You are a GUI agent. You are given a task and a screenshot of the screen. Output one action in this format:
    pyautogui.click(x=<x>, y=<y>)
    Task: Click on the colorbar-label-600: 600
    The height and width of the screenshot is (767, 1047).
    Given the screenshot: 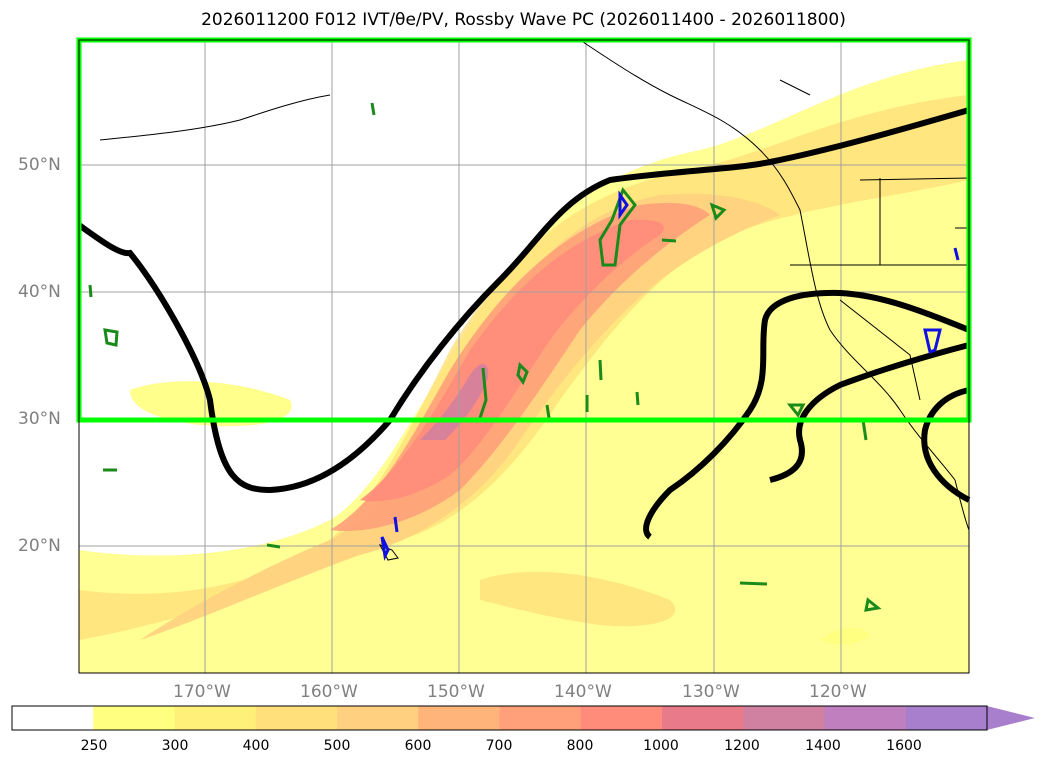 What is the action you would take?
    pyautogui.click(x=418, y=746)
    